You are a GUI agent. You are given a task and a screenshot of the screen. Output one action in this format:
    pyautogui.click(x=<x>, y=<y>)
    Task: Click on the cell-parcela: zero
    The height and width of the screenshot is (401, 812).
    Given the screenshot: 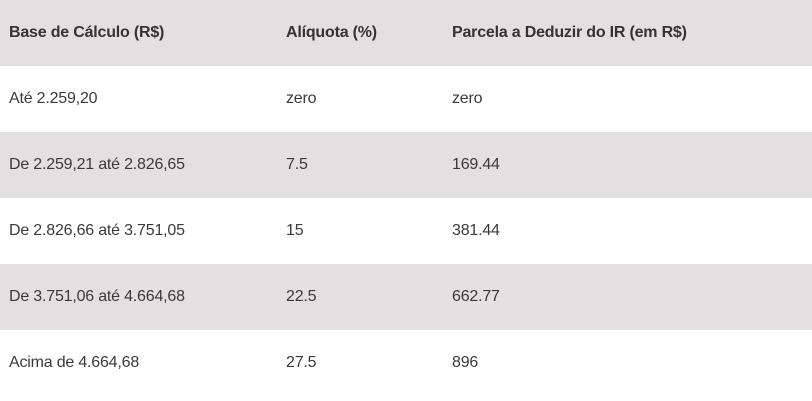 What is the action you would take?
    pyautogui.click(x=467, y=98)
    